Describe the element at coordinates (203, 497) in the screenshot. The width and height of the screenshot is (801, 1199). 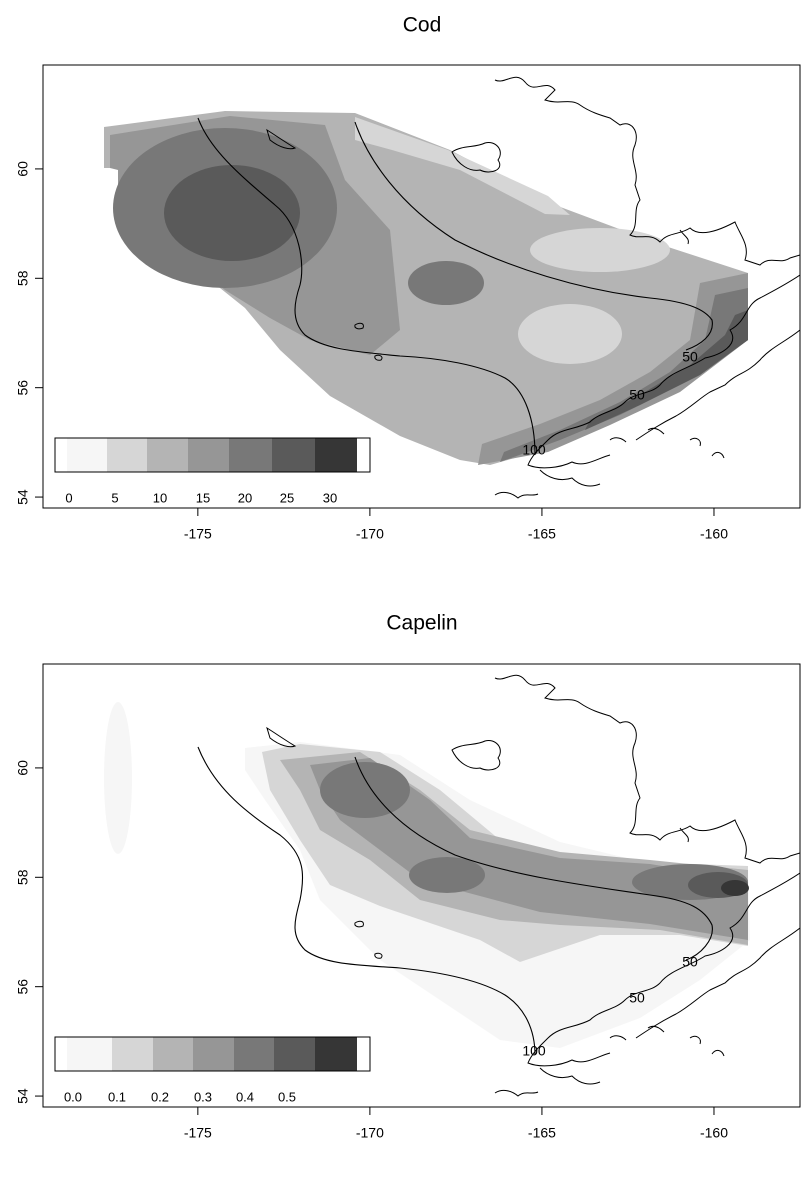
I see `legend-label: 15` at that location.